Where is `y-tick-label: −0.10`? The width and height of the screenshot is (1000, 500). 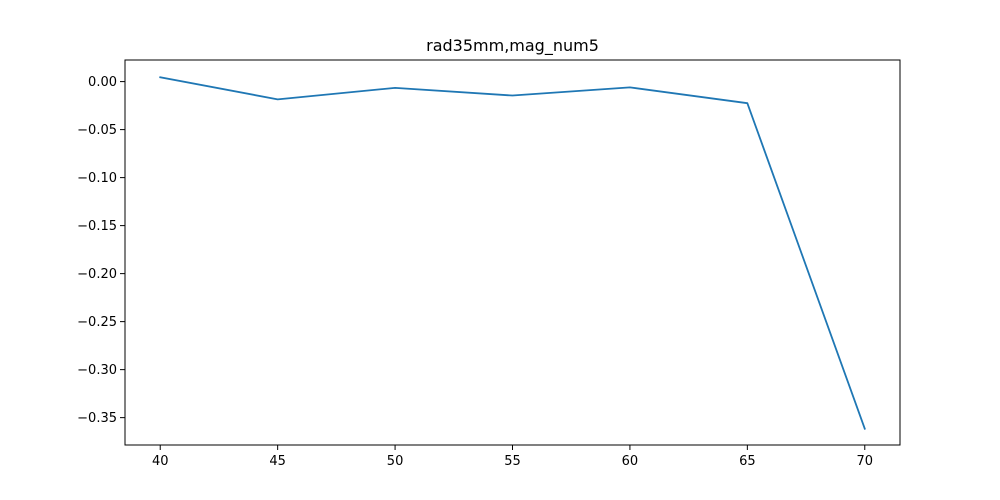
y-tick-label: −0.10 is located at coordinates (97, 178).